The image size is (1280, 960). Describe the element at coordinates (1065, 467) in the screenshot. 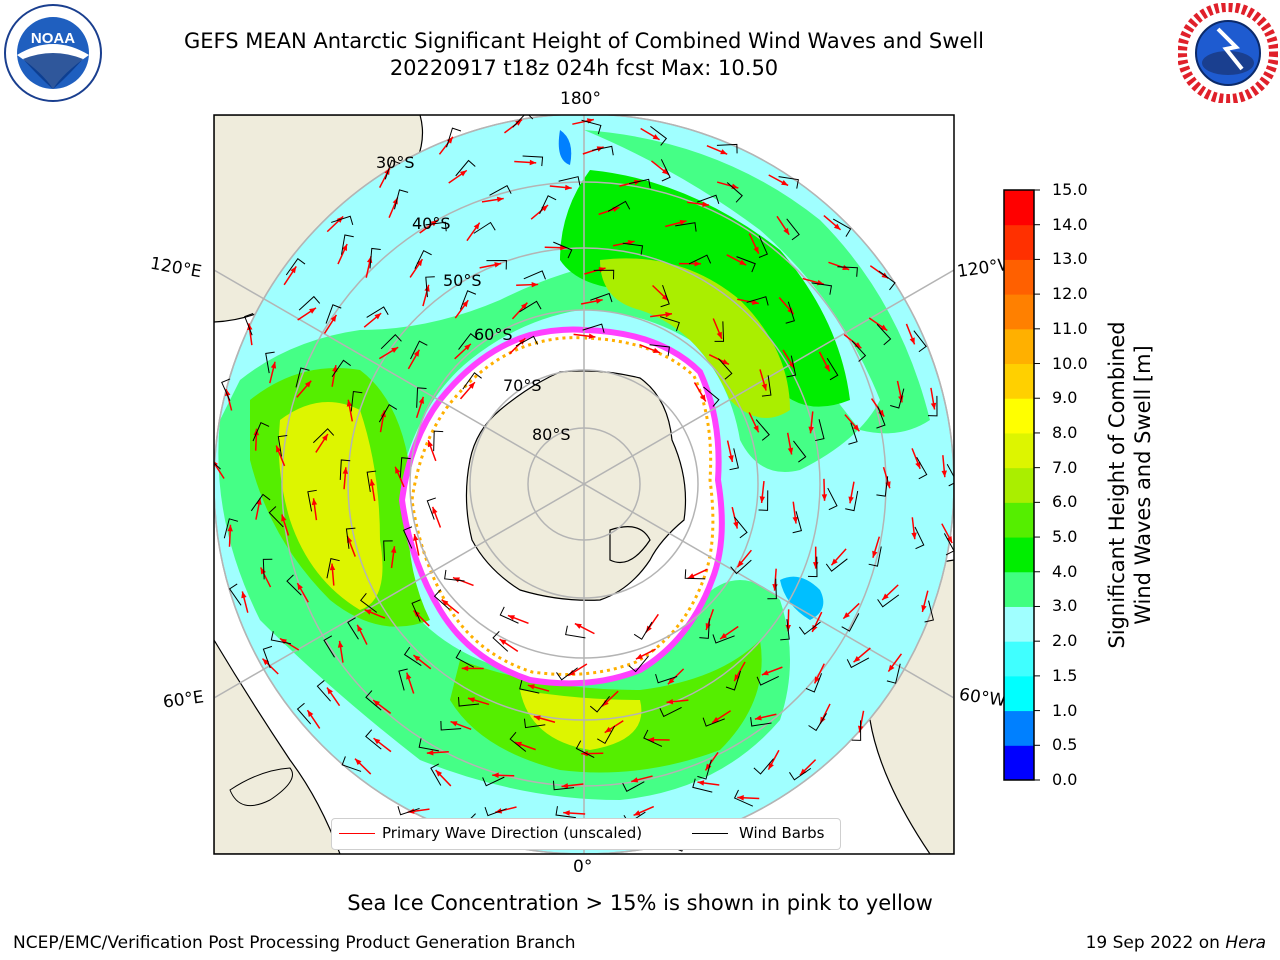

I see `colorbar-tick-label: 7.0` at that location.